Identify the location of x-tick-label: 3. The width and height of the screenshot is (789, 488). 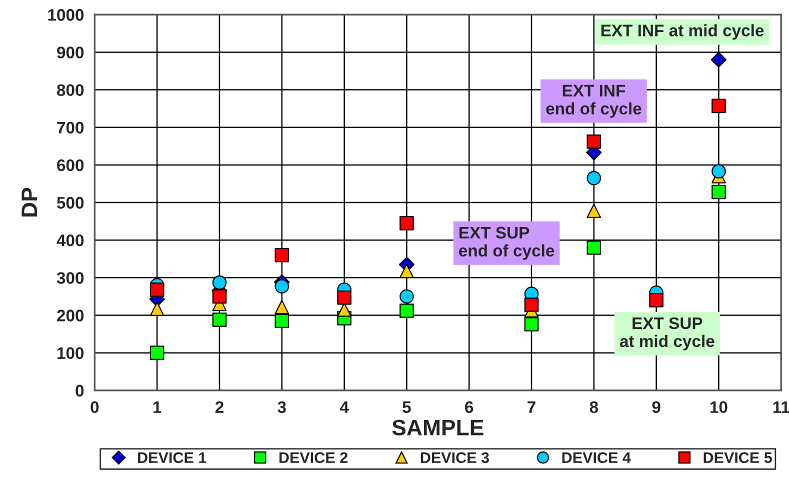
(282, 407).